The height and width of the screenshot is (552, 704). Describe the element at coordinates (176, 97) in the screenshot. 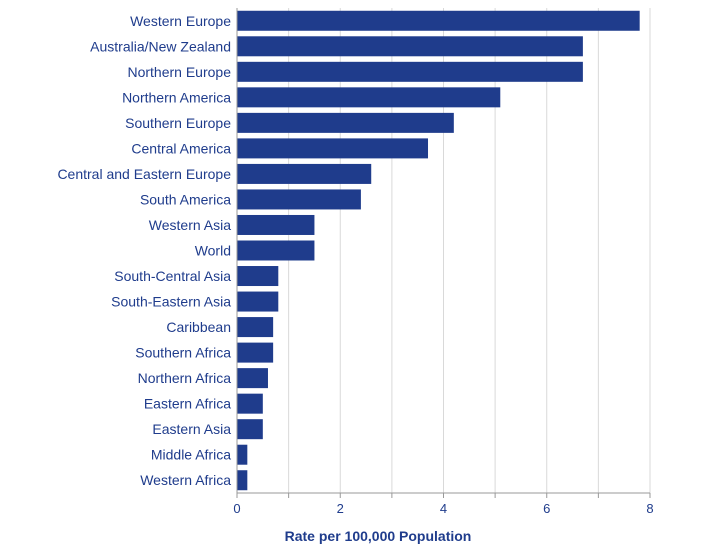

I see `category-label: Northern America` at that location.